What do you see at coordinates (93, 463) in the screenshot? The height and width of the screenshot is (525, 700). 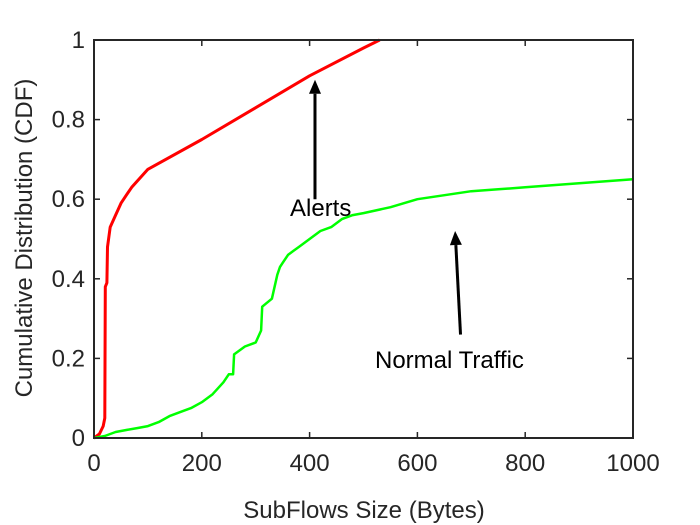 I see `x-tick-label: 0` at bounding box center [93, 463].